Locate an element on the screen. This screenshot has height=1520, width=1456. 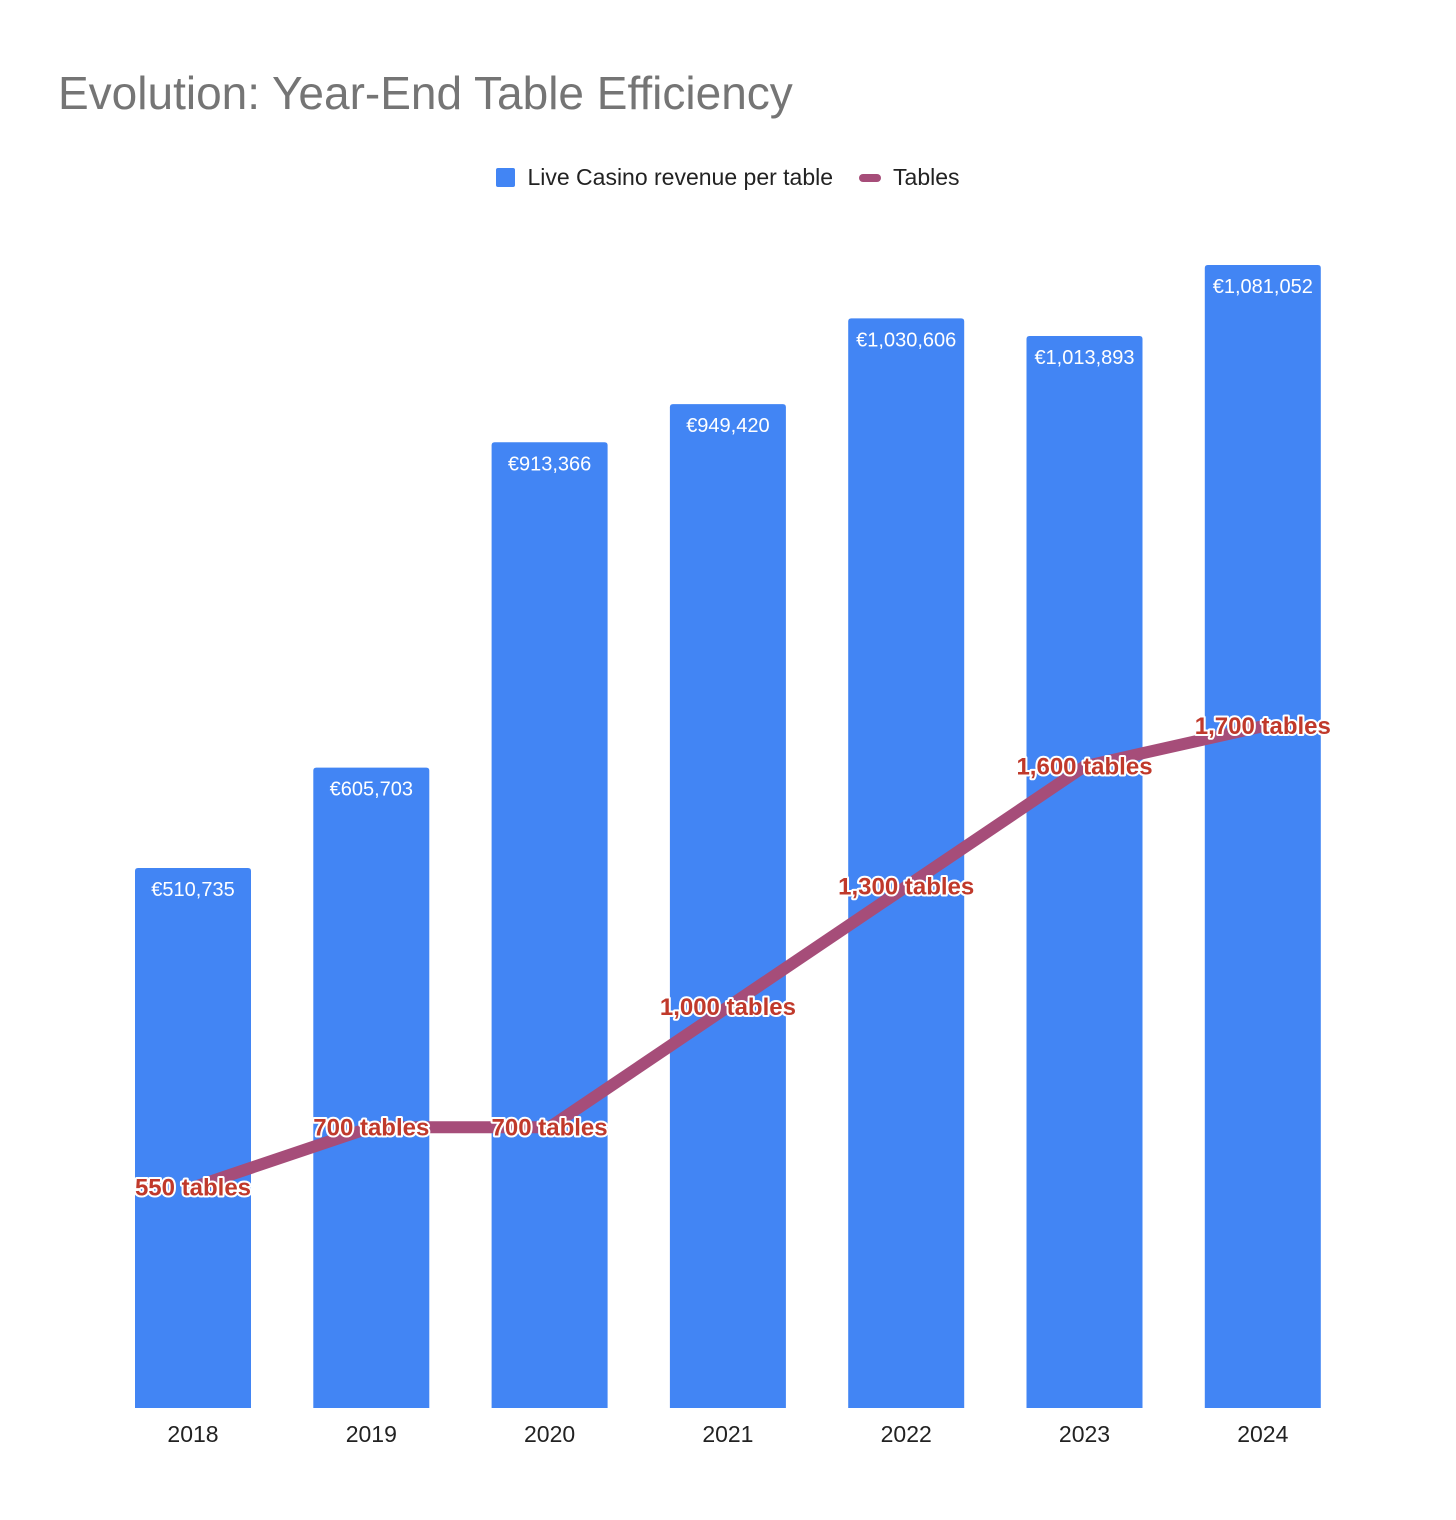
bar-2018 is located at coordinates (193, 1137).